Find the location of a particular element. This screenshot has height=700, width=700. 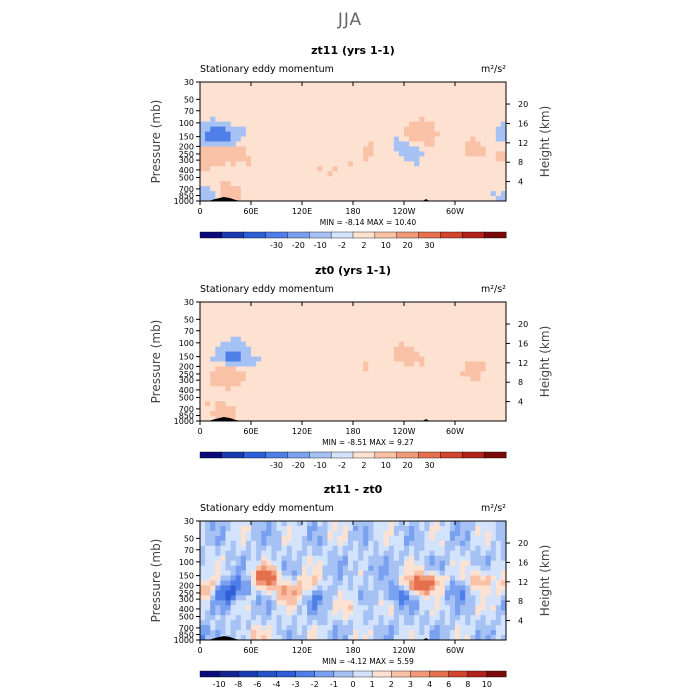

panel-title: zt11 (yrs 1-1) is located at coordinates (353, 50).